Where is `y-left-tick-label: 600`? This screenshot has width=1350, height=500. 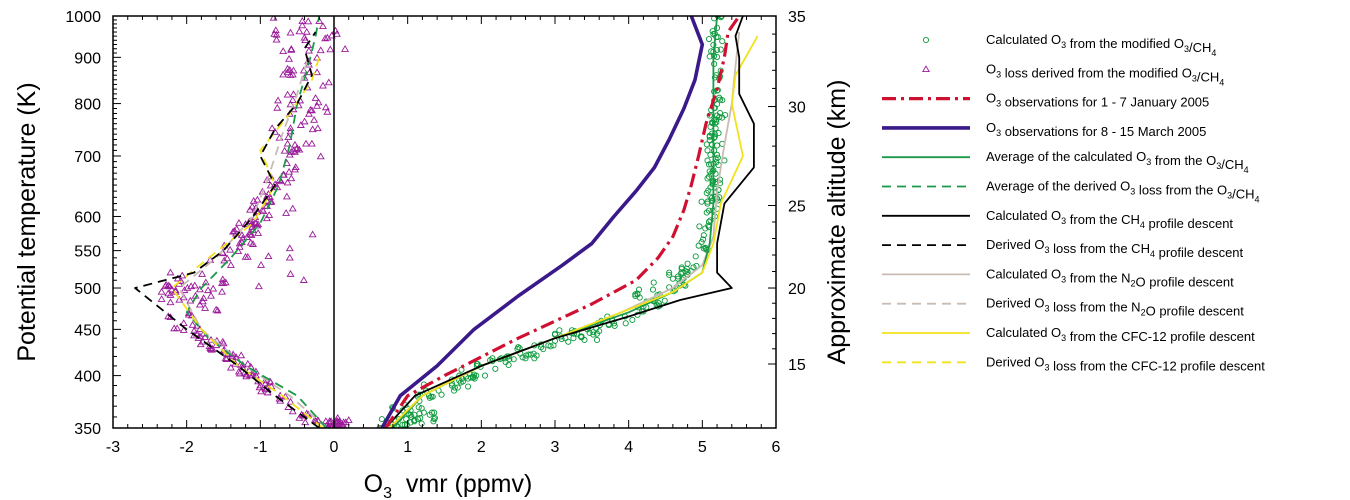
y-left-tick-label: 600 is located at coordinates (87, 217).